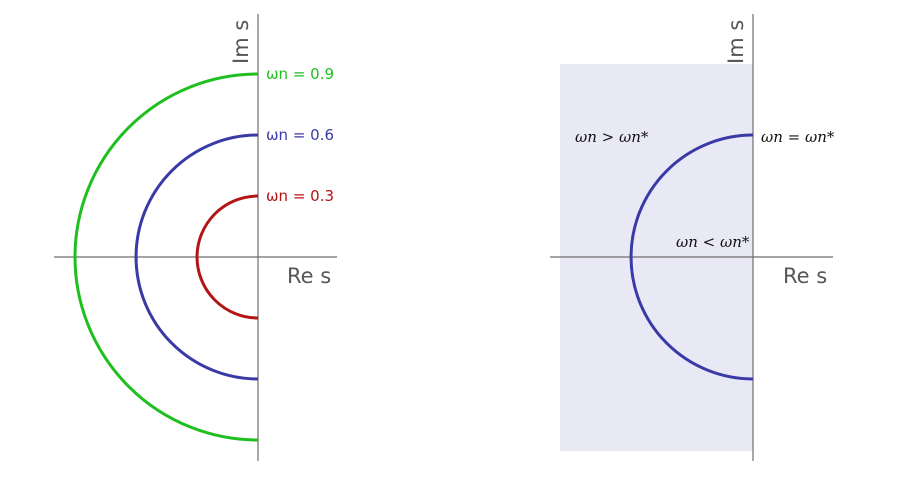 This screenshot has width=901, height=483. I want to click on left-im-label: Im s, so click(241, 42).